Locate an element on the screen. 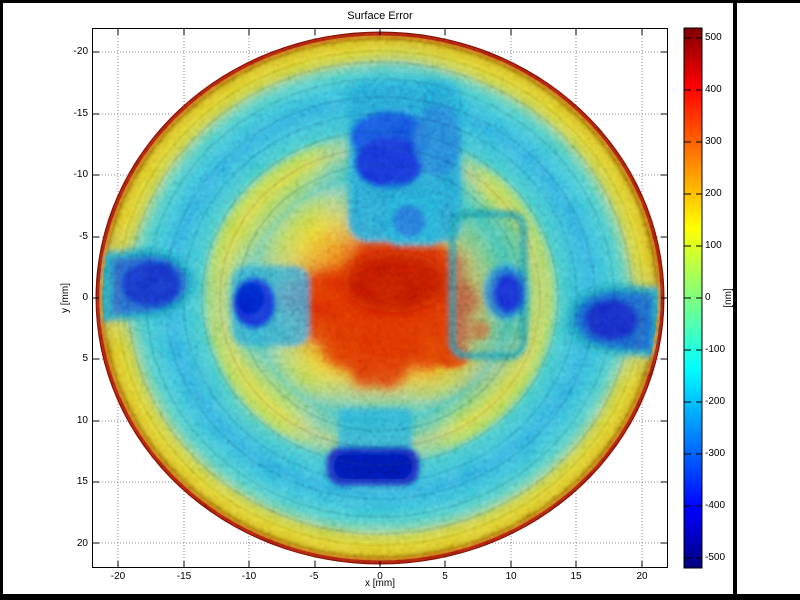  y-tick-label: 10 is located at coordinates (82, 420).